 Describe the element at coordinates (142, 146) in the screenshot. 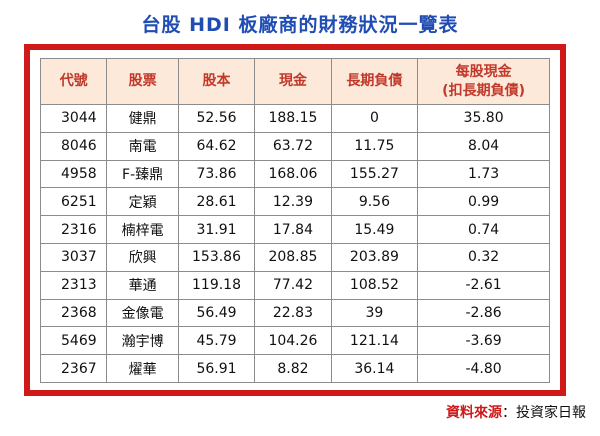

I see `cell-stock: 南電` at that location.